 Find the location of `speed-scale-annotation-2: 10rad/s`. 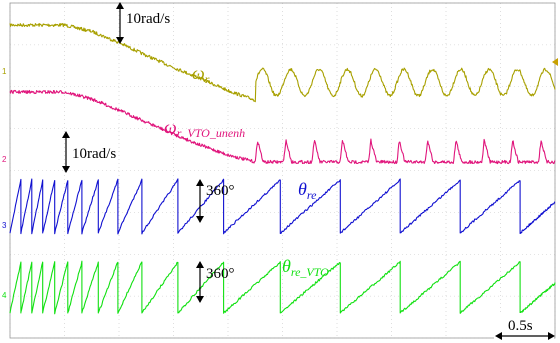

speed-scale-annotation-2: 10rad/s is located at coordinates (89, 152).